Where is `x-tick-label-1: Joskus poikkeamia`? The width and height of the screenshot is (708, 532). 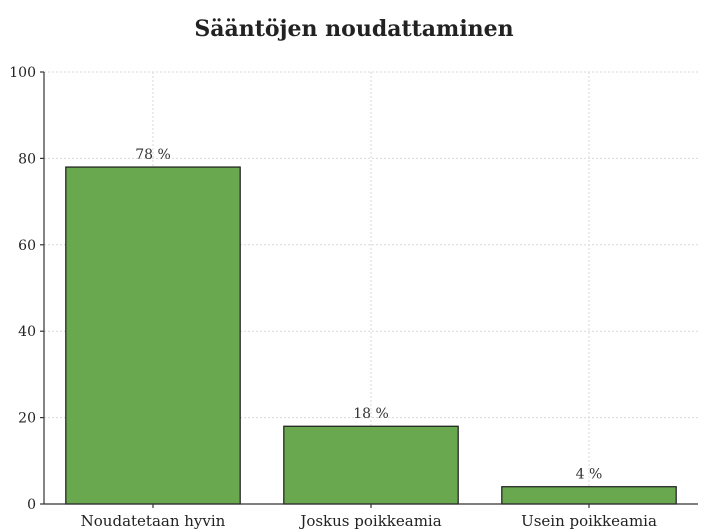 x-tick-label-1: Joskus poikkeamia is located at coordinates (369, 521).